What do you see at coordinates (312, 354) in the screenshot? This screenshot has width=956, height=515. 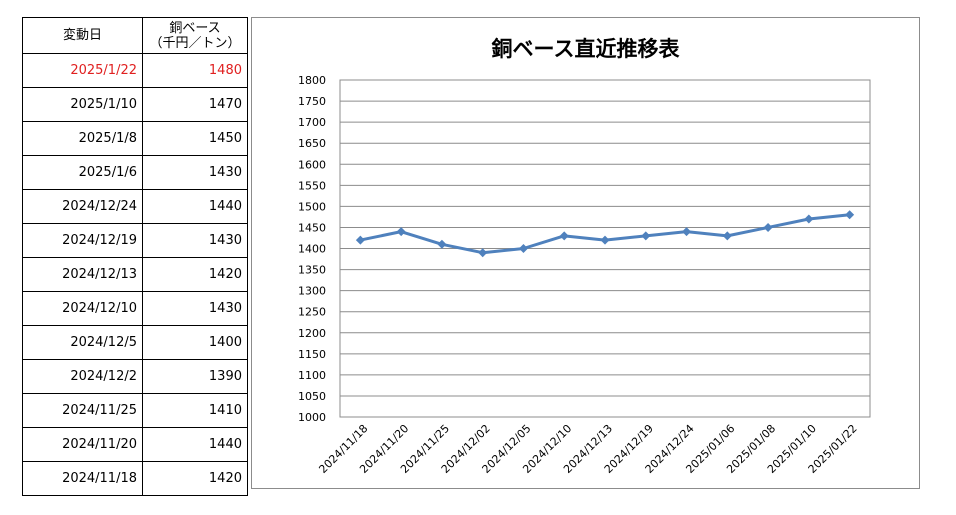 I see `y-tick-label: 1150` at bounding box center [312, 354].